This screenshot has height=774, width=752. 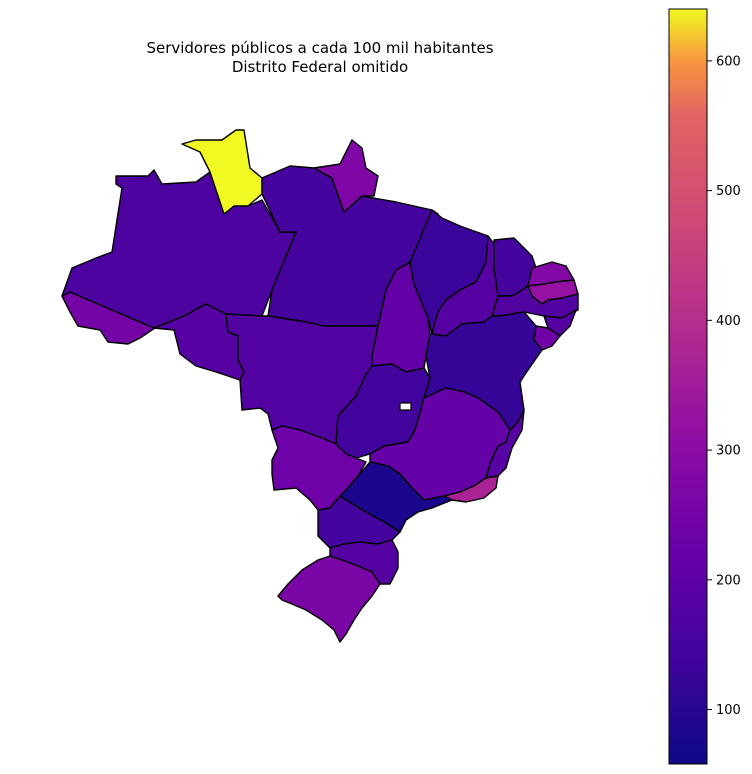 What do you see at coordinates (728, 191) in the screenshot?
I see `colorbar-tick-label: 500` at bounding box center [728, 191].